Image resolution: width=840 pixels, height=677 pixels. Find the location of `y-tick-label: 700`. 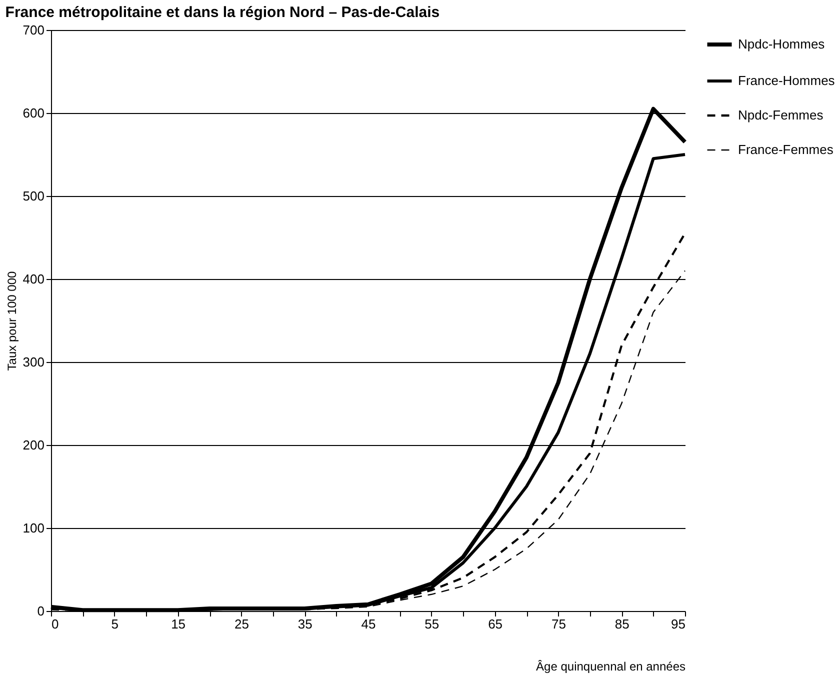

y-tick-label: 700 is located at coordinates (33, 30).